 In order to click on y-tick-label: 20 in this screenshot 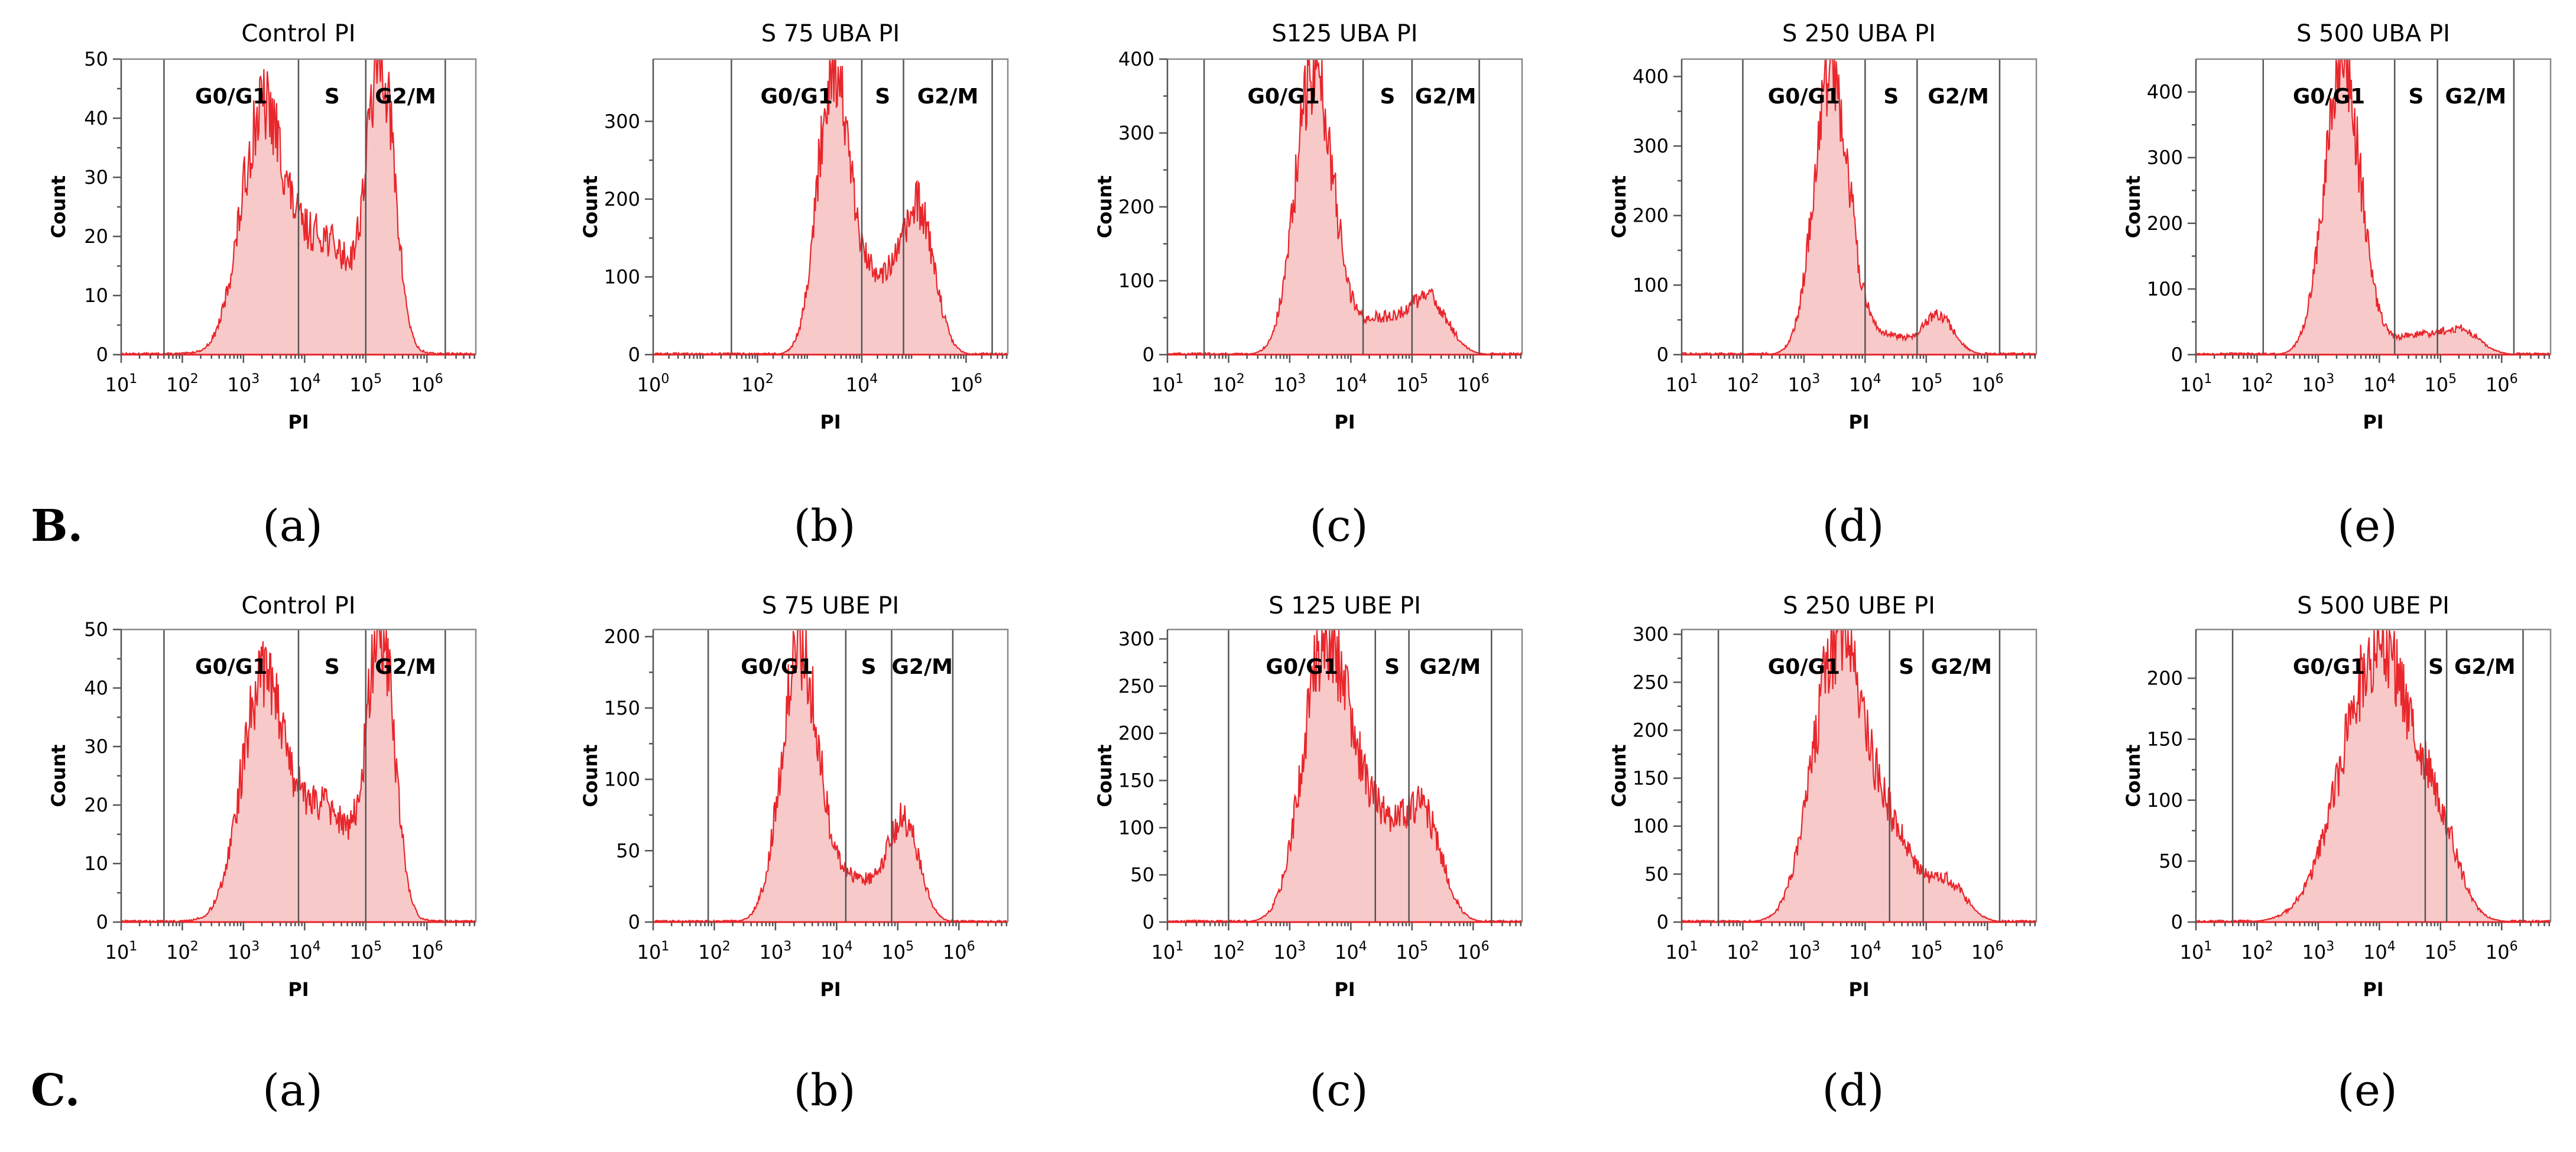, I will do `click(96, 236)`.